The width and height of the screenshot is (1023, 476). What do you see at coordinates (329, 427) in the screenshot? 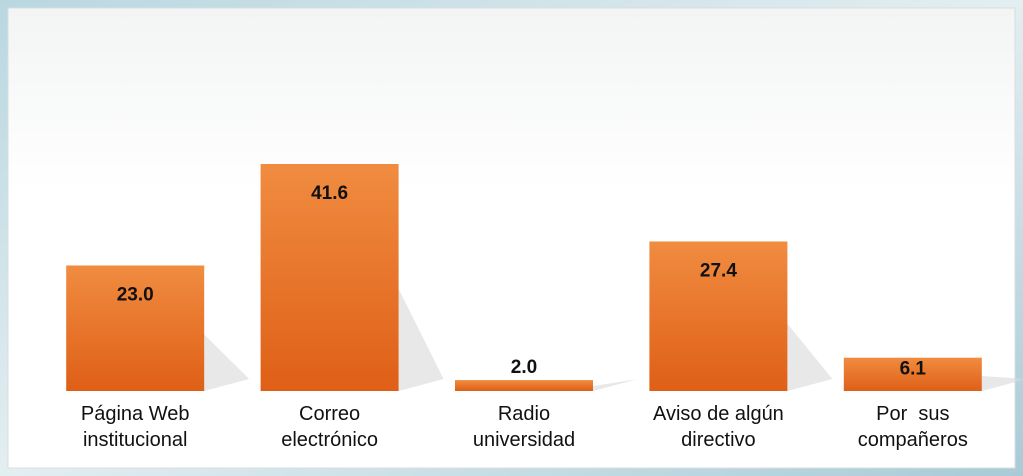
I see `x-tick-label: Correo electrónico` at bounding box center [329, 427].